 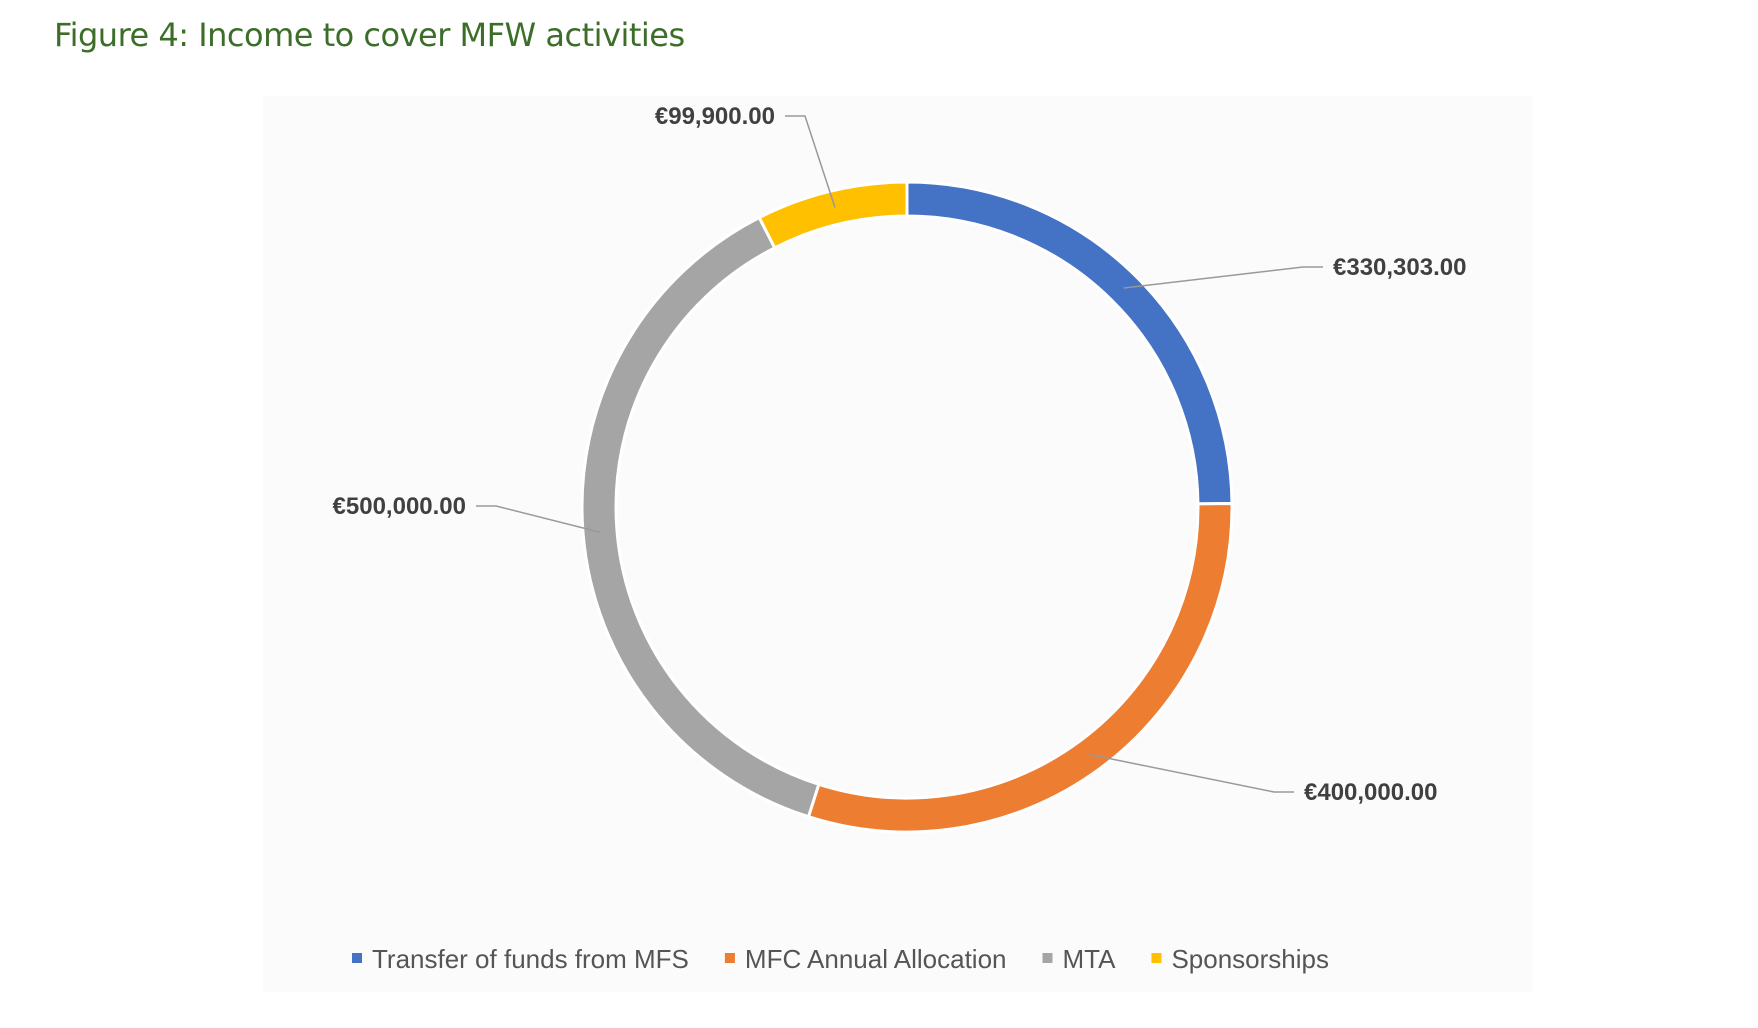 What do you see at coordinates (399, 506) in the screenshot?
I see `data-label-2: €500,000.00` at bounding box center [399, 506].